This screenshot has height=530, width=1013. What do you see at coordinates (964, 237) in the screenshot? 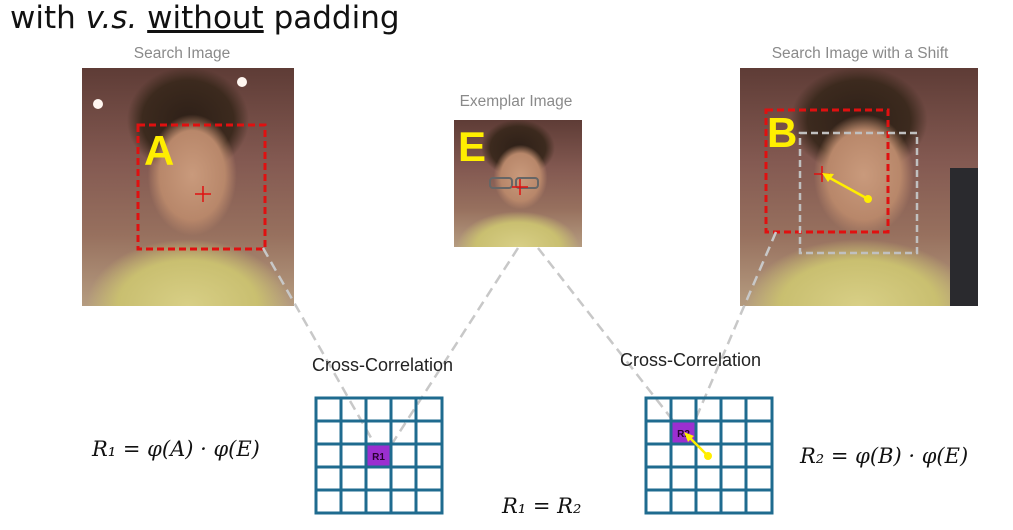
I see `dark-shelf` at bounding box center [964, 237].